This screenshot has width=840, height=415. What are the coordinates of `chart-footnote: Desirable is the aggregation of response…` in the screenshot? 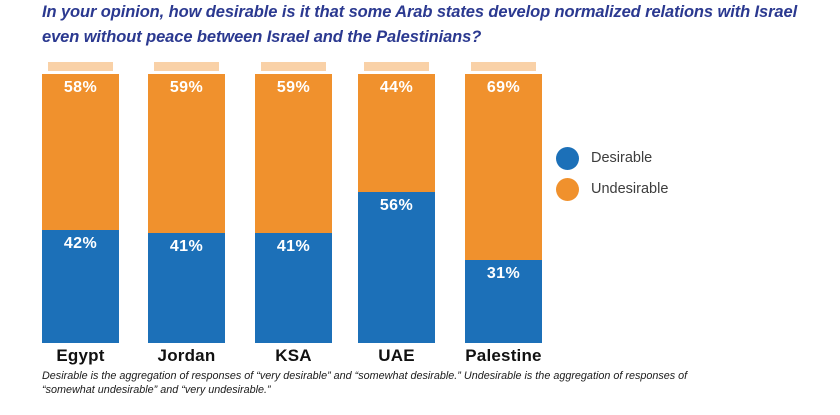 It's located at (392, 383).